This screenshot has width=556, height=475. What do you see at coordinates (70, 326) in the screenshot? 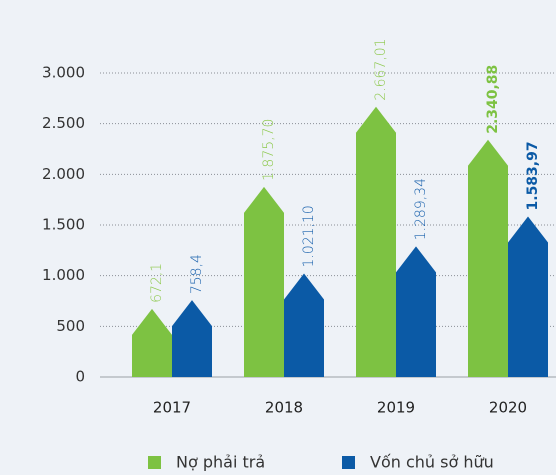
I see `y-tick-label: 500` at bounding box center [70, 326].